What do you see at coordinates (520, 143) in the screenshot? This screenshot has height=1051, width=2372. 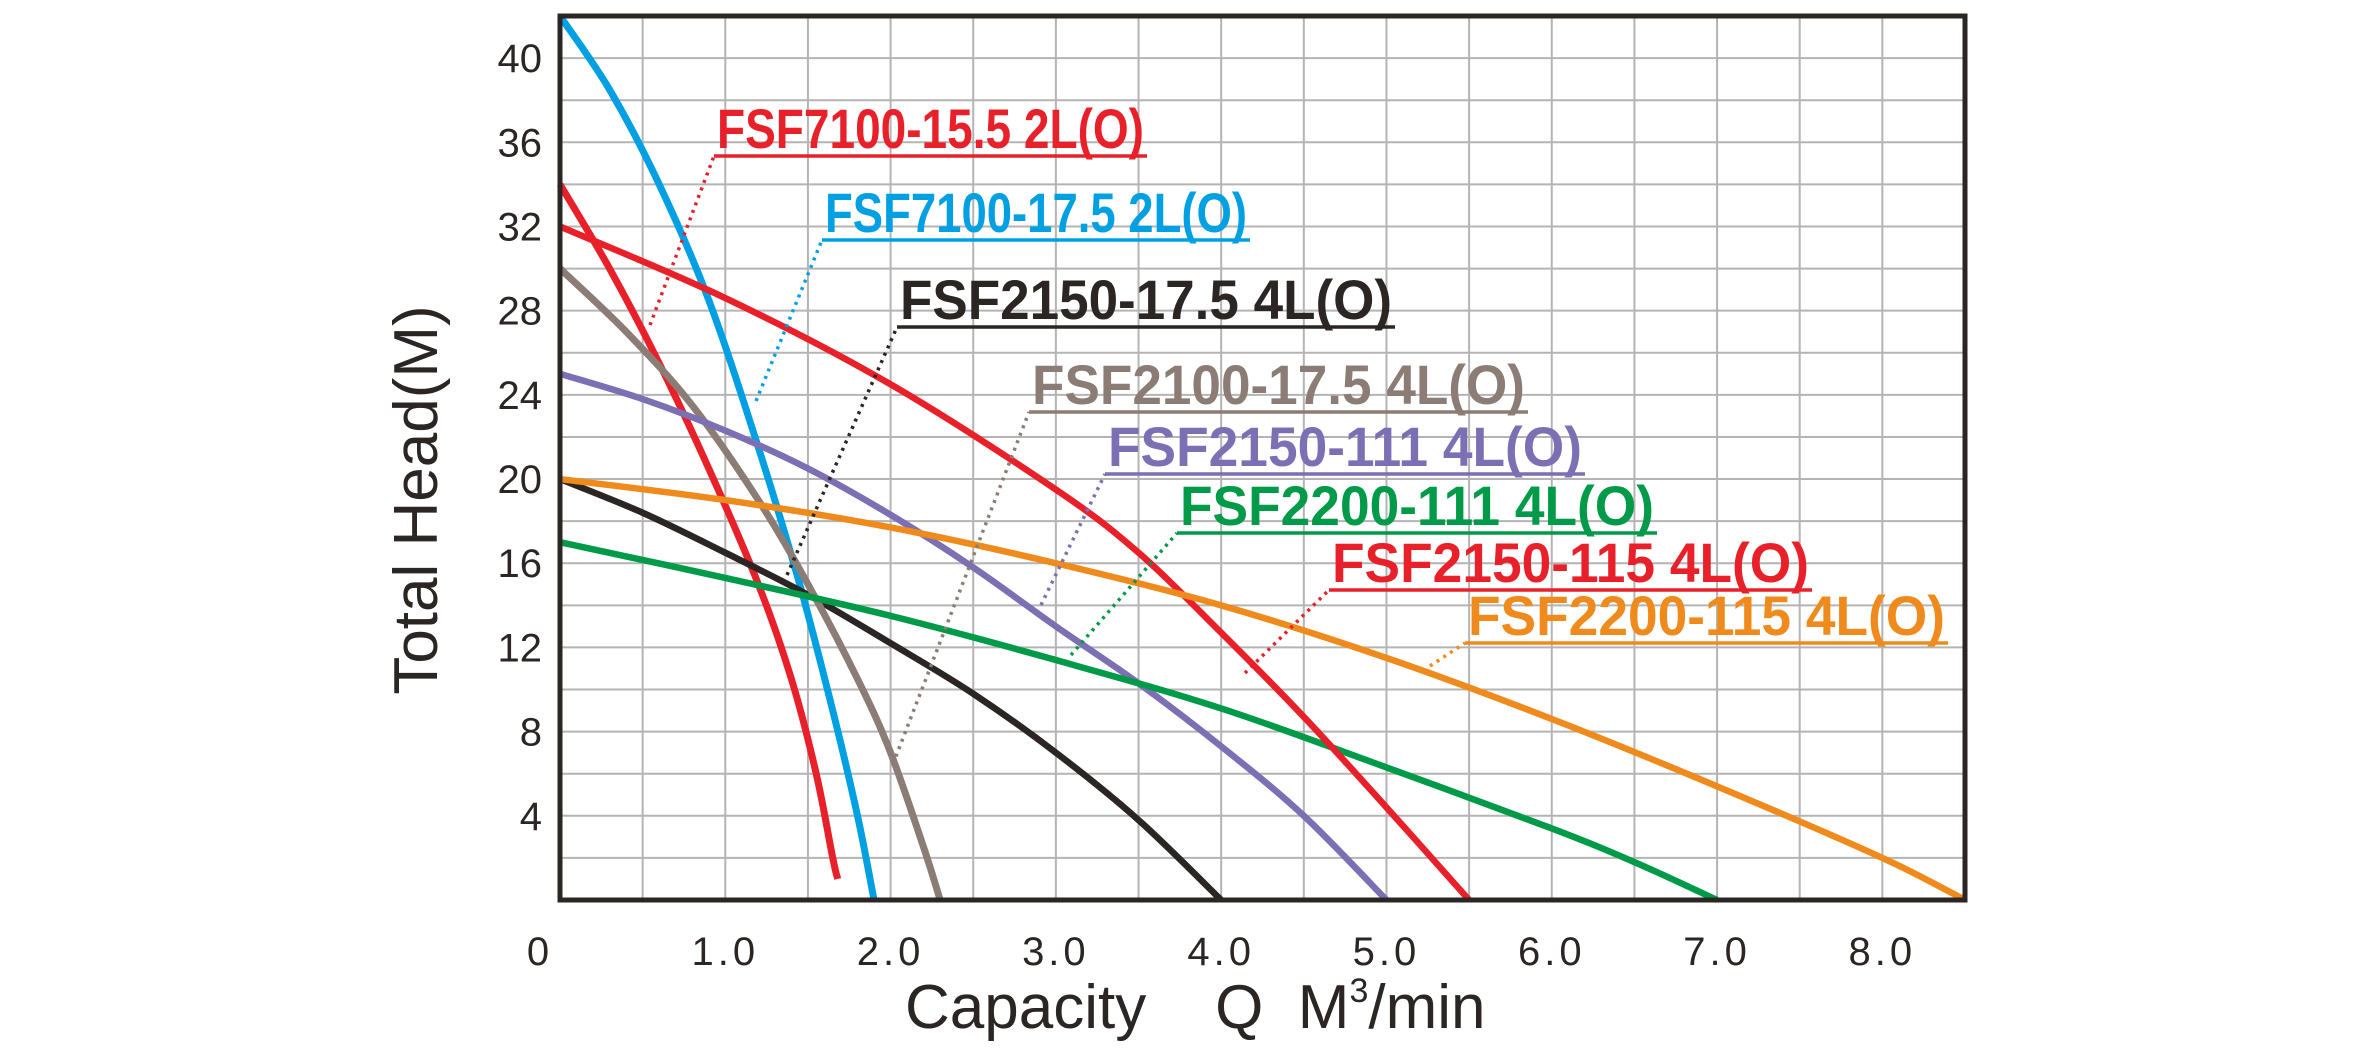 I see `y-tick-label: 36` at bounding box center [520, 143].